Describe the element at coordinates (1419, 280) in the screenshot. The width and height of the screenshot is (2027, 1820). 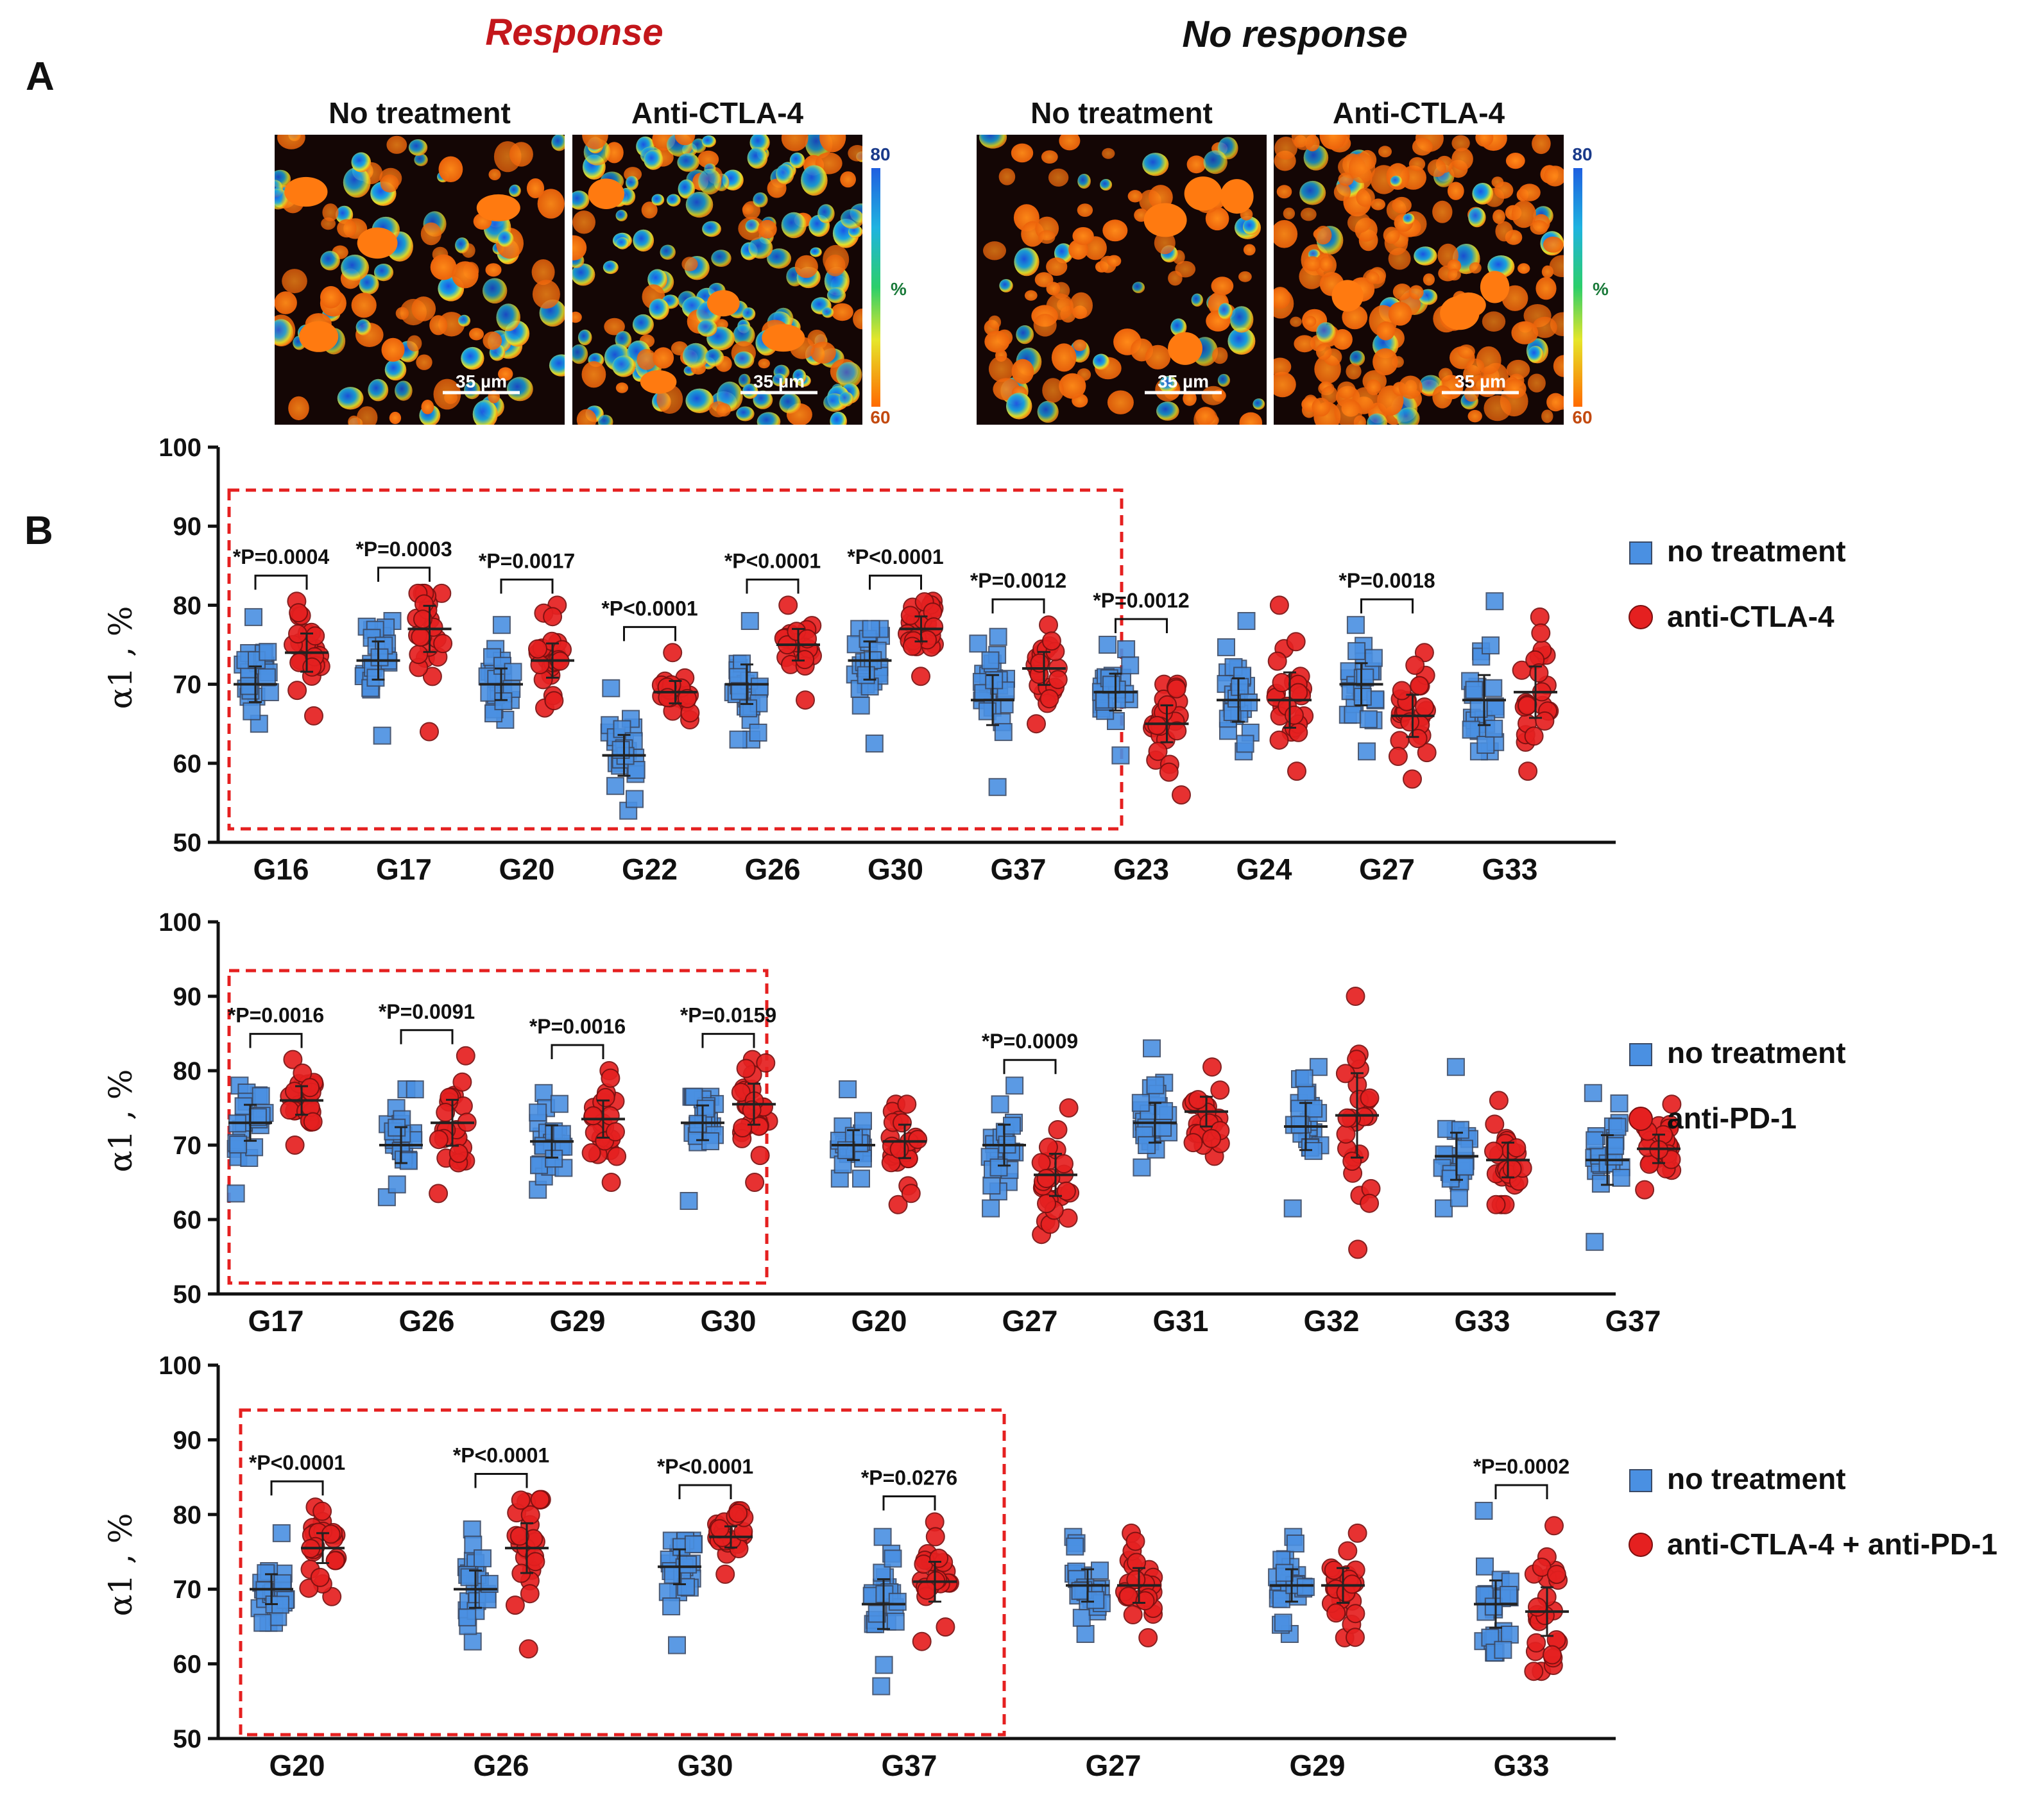
I see `cell-cluster` at that location.